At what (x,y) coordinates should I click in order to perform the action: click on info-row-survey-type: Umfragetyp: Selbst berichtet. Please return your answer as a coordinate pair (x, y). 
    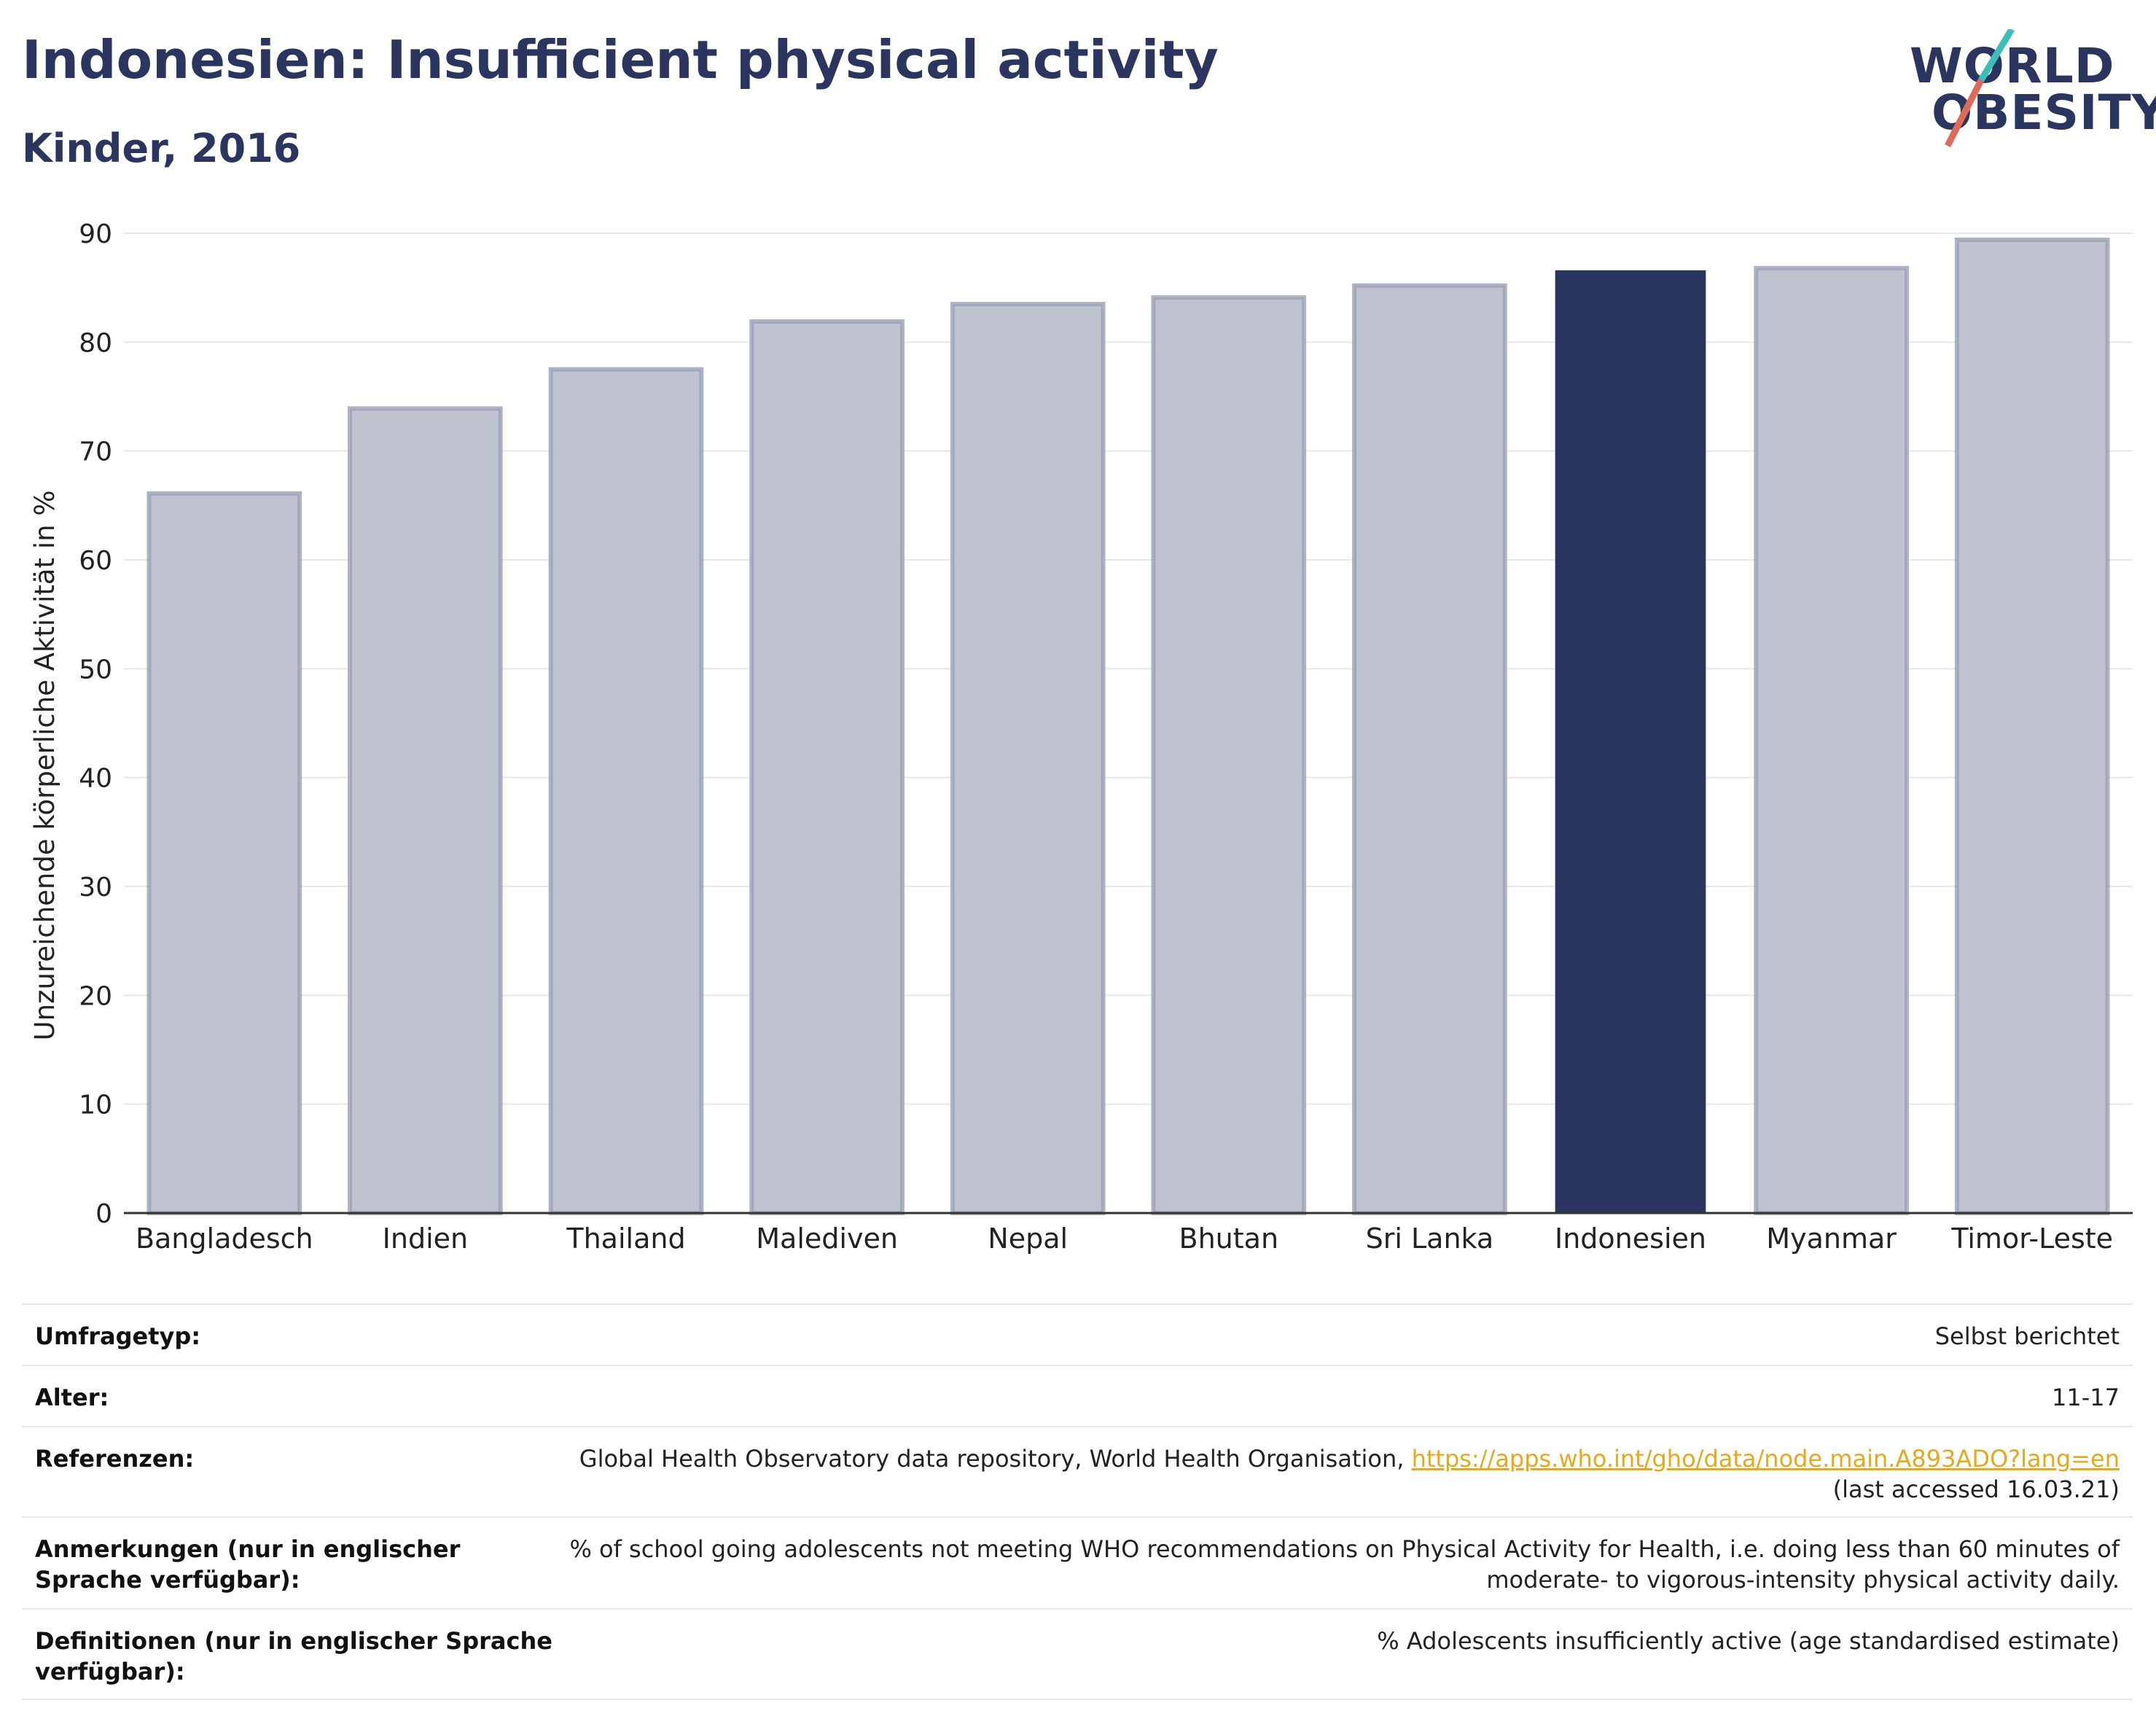
    Looking at the image, I should click on (1077, 1334).